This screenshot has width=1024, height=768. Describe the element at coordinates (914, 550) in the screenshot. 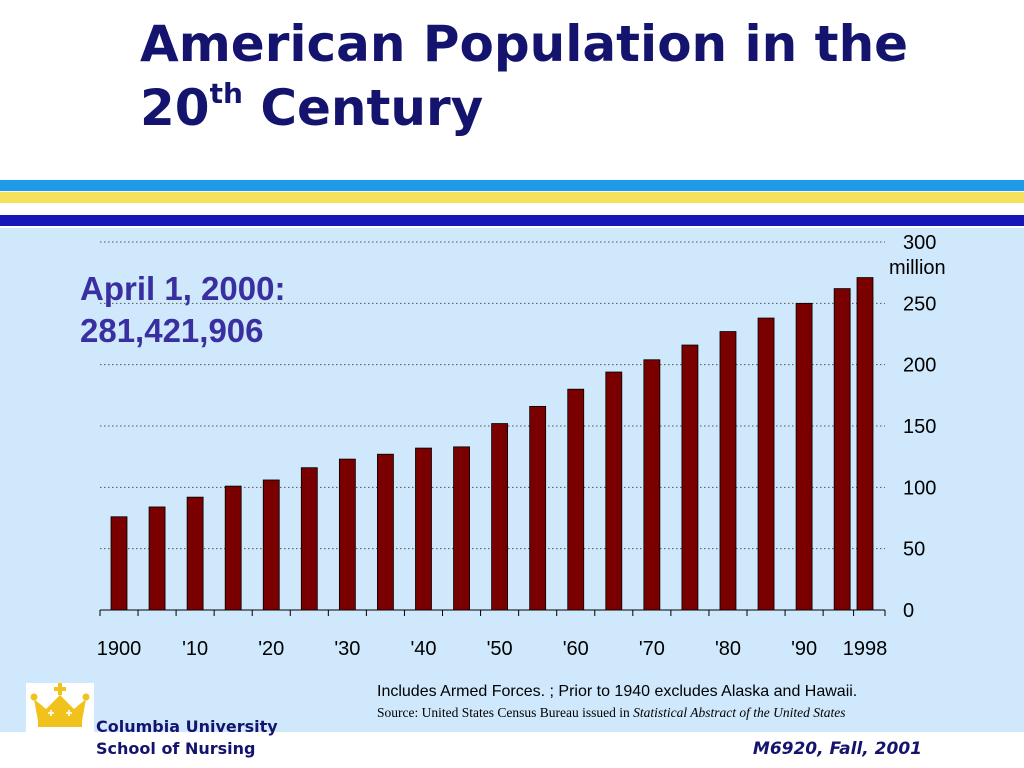

I see `y-tick-label: 50` at that location.